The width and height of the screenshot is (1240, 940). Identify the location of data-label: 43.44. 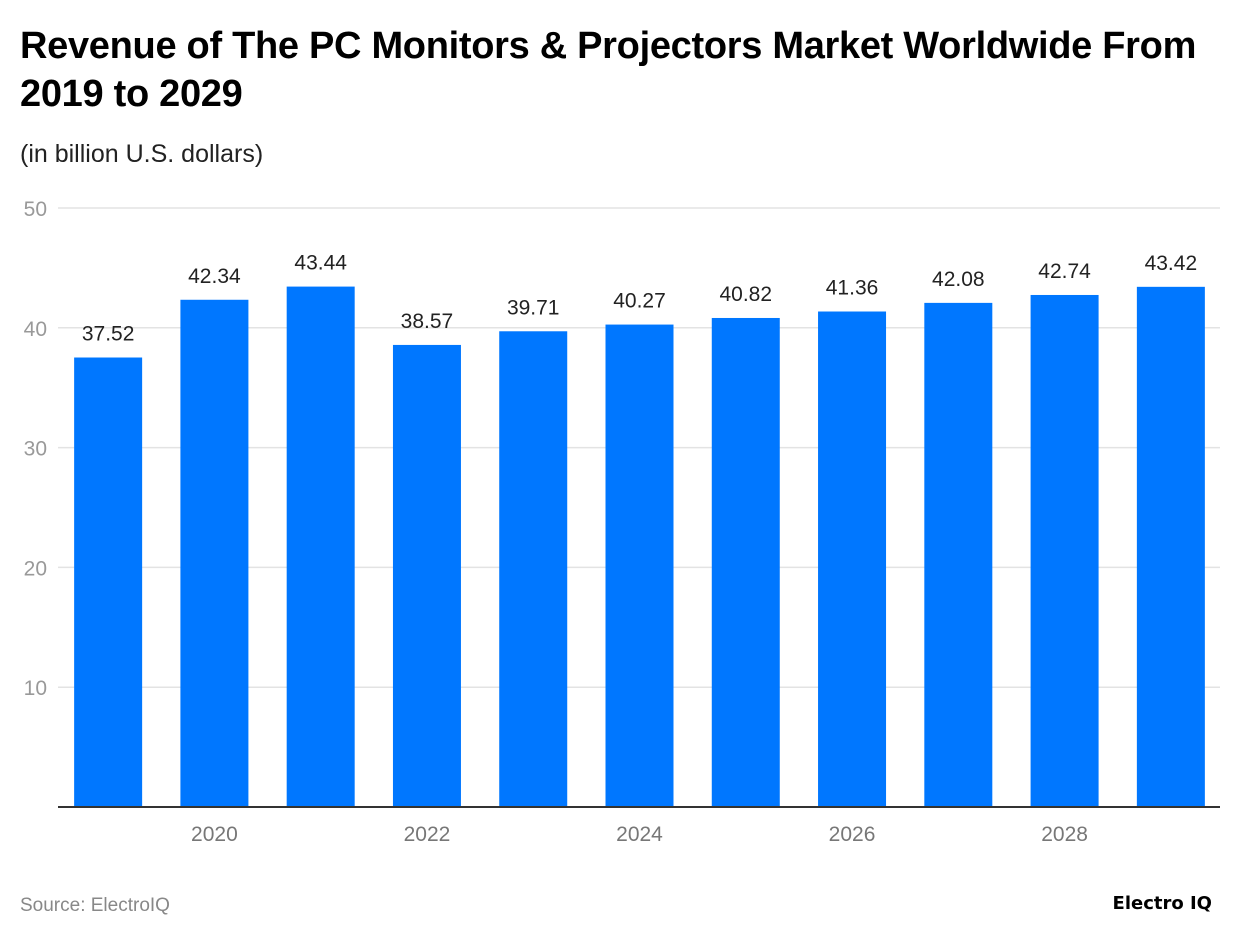
(320, 263).